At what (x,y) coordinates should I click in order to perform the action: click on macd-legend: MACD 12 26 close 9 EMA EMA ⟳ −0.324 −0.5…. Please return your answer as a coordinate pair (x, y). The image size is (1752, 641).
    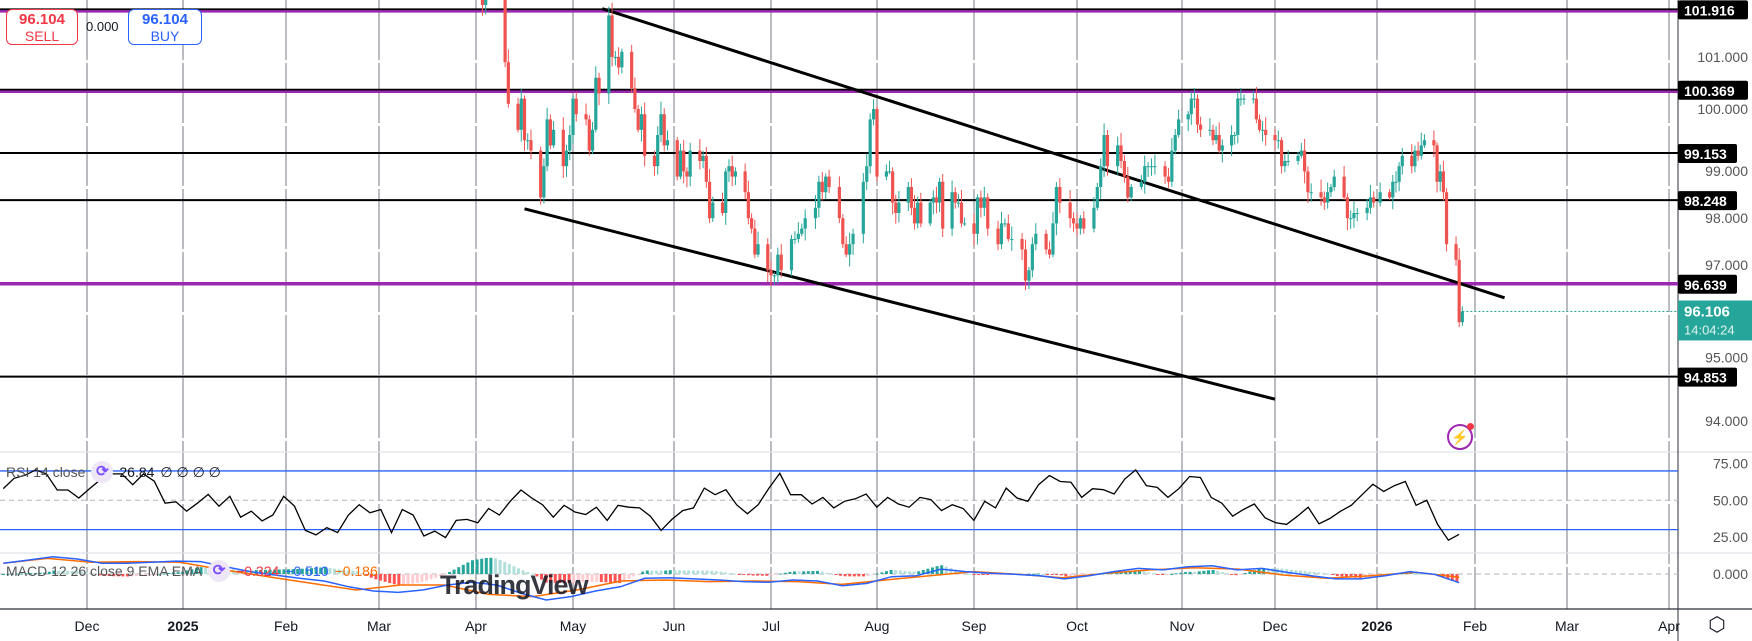
    Looking at the image, I should click on (192, 571).